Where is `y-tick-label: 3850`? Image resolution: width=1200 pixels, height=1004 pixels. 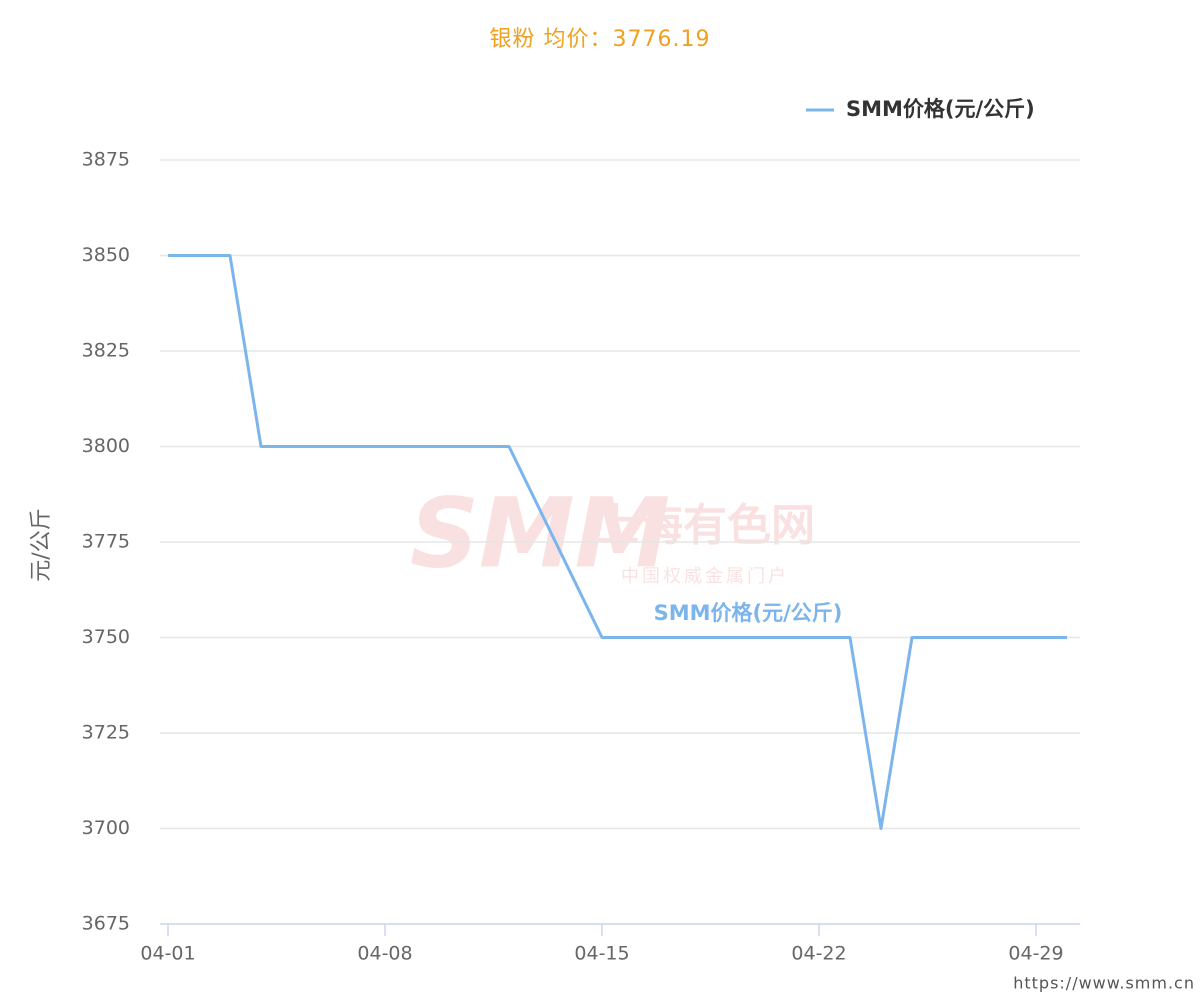
y-tick-label: 3850 is located at coordinates (106, 255).